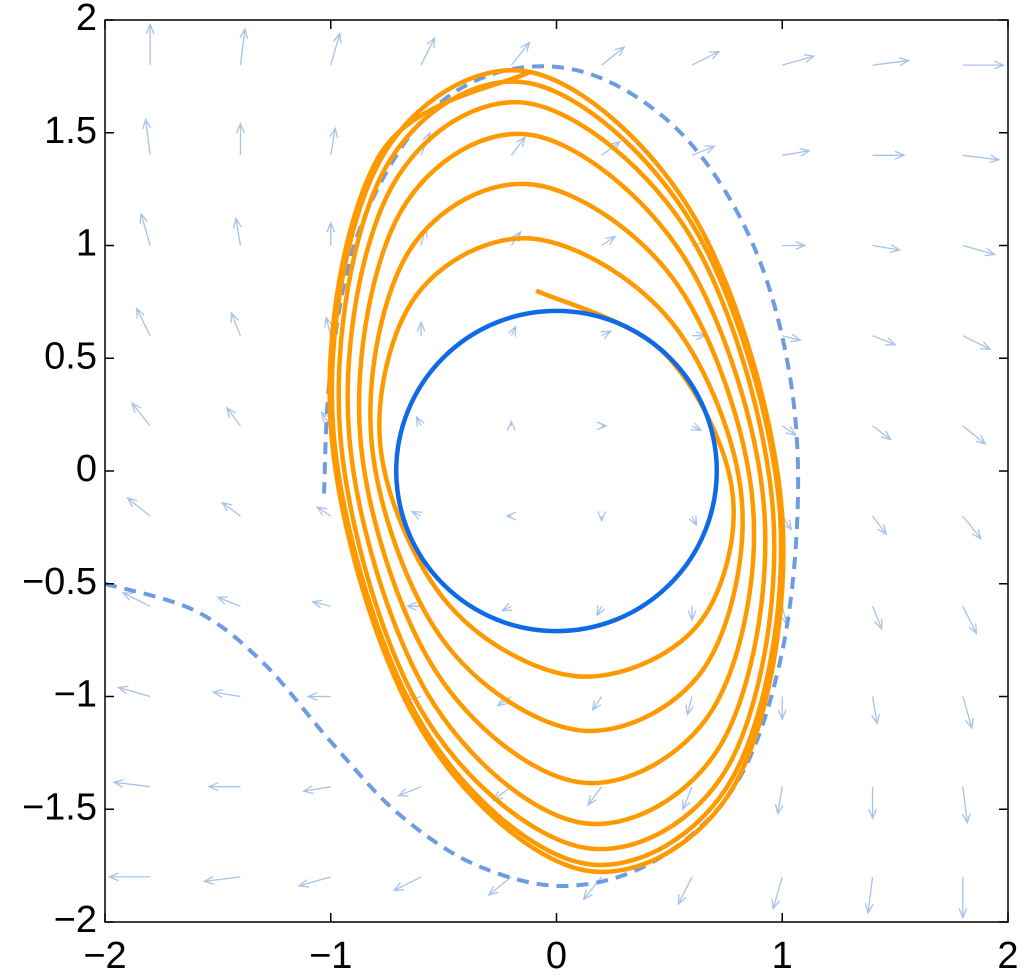 The width and height of the screenshot is (1024, 980). I want to click on x-tick-label: −2, so click(104, 956).